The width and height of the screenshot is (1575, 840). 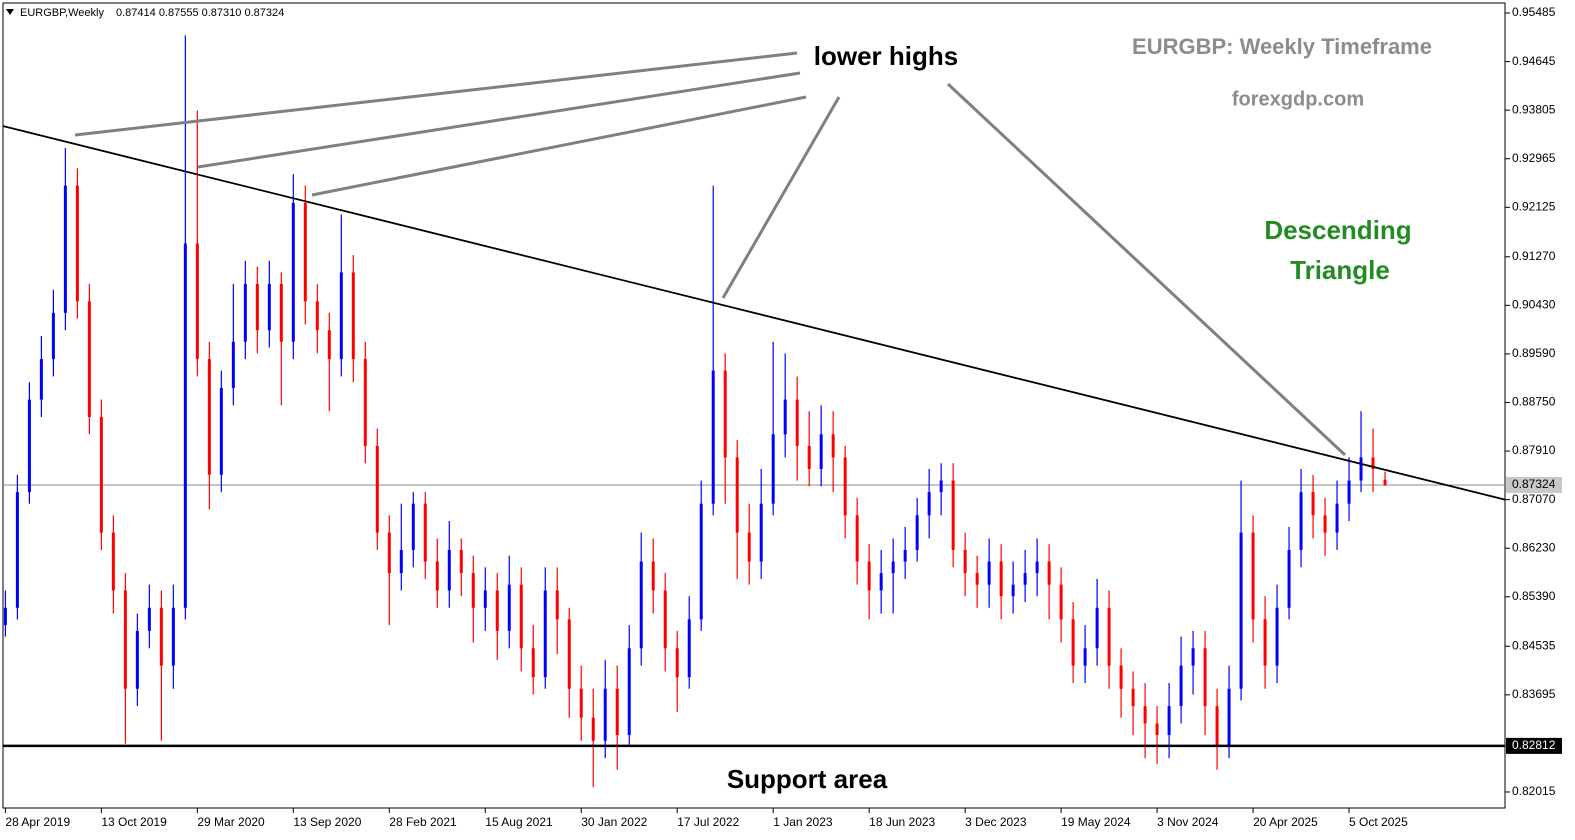 I want to click on y-tick-label: 0.86230, so click(x=1534, y=547).